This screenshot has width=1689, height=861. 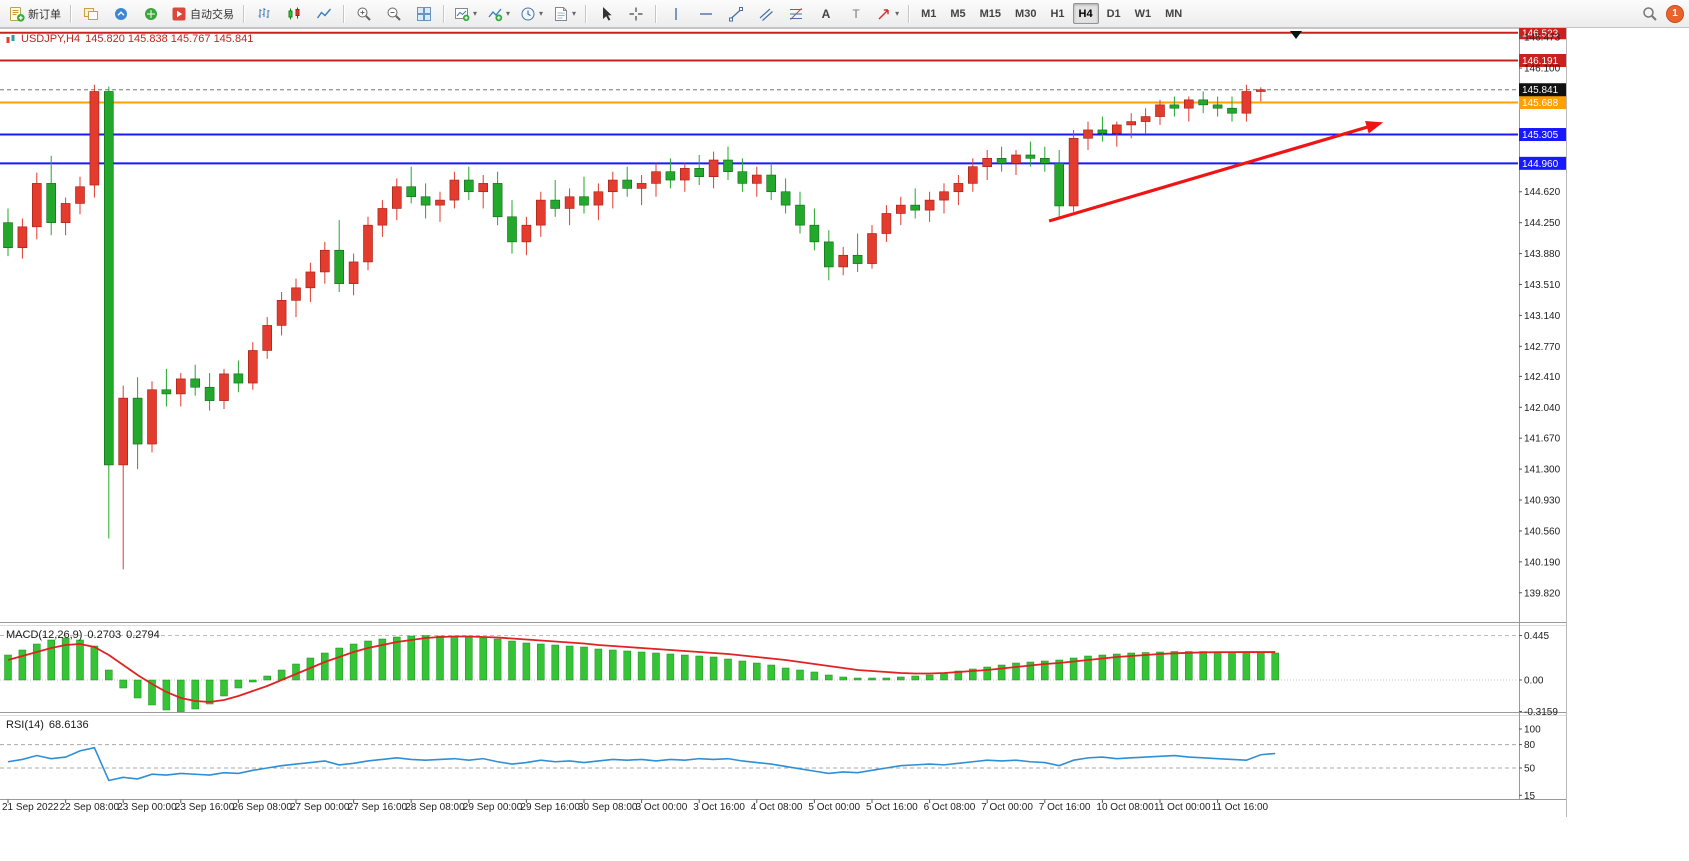 I want to click on line-chart-button, so click(x=324, y=14).